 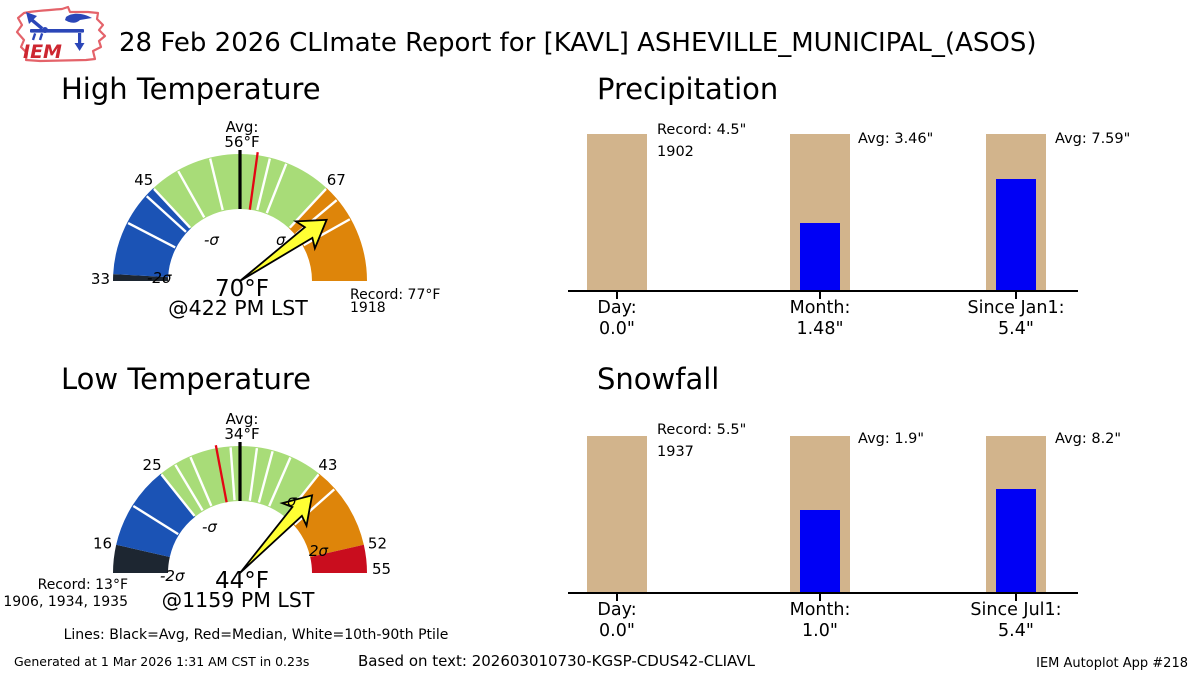 I want to click on bar-group-label: Since Jan1: 5.4", so click(x=1016, y=319).